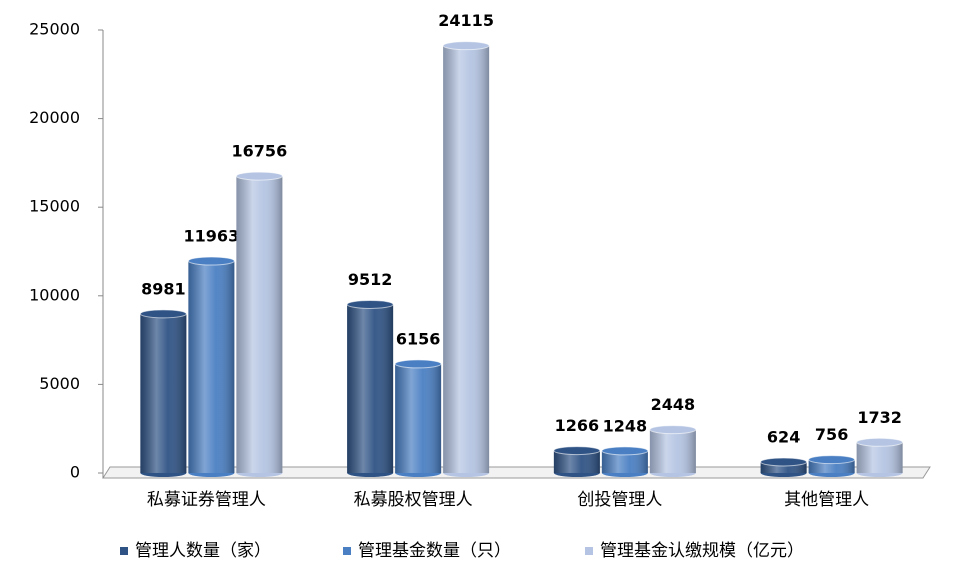  What do you see at coordinates (418, 338) in the screenshot?
I see `data-label: 6156` at bounding box center [418, 338].